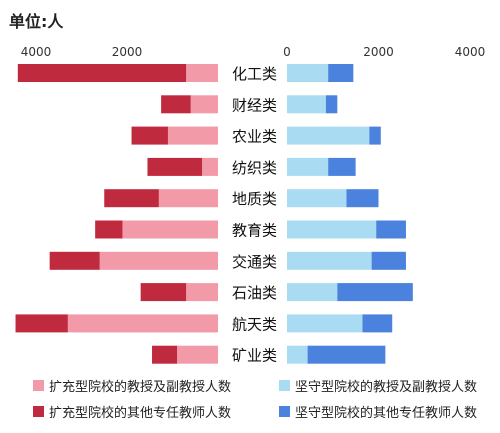  Describe the element at coordinates (378, 52) in the screenshot. I see `right-axis-tick-label: 2000` at that location.